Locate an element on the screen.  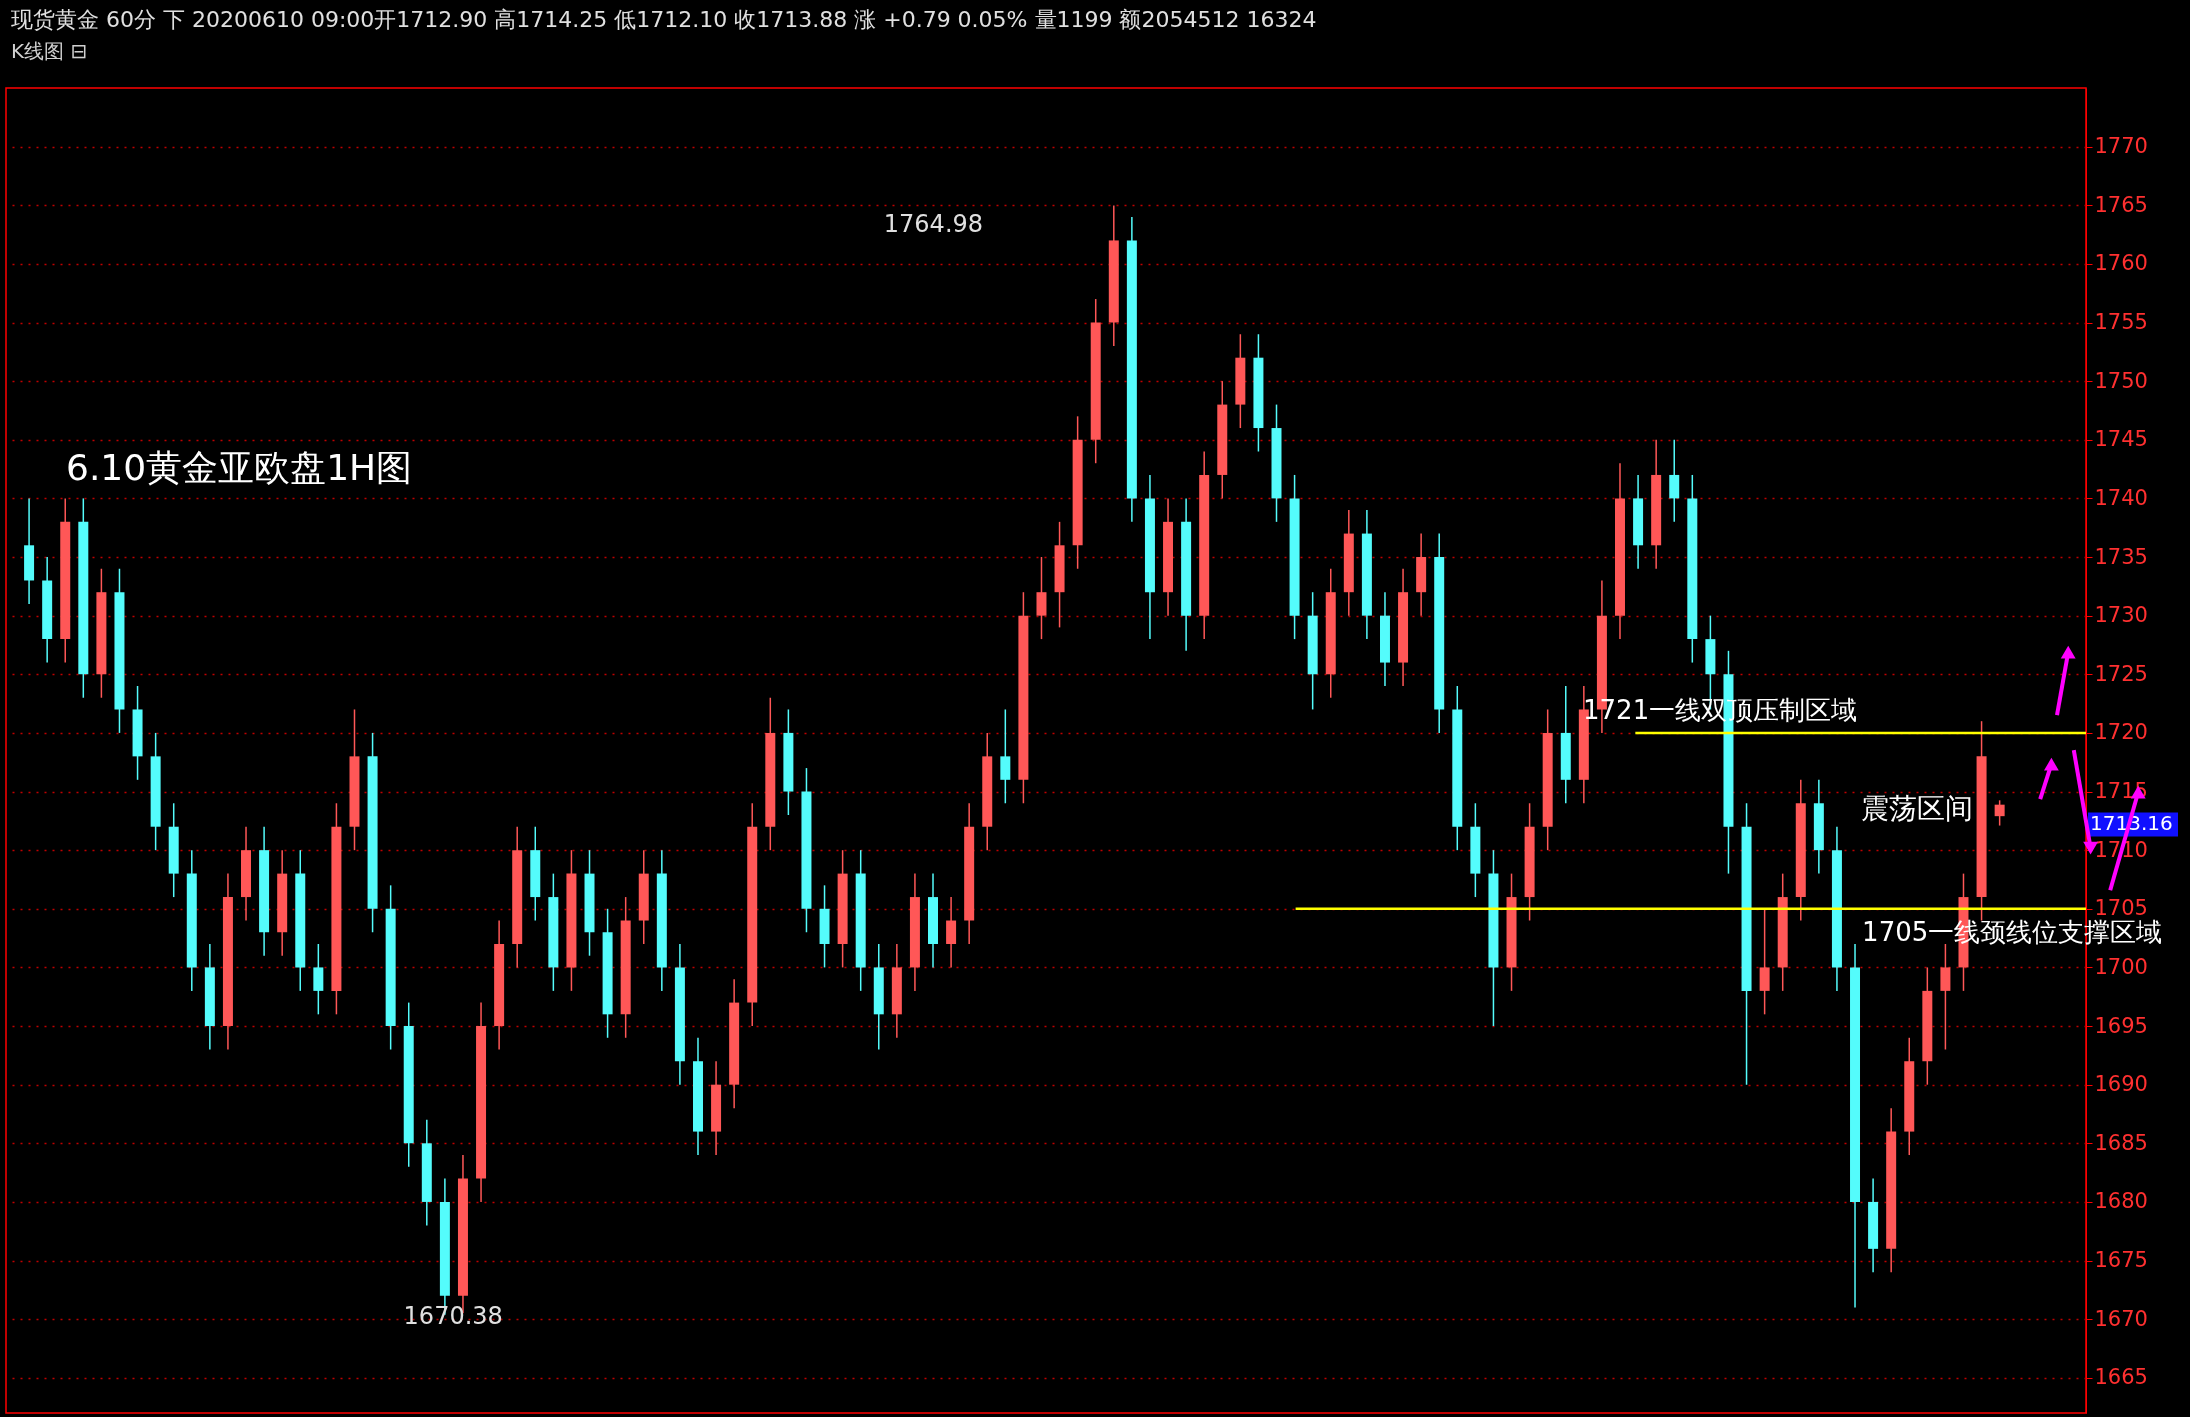
y-tick-label: 1765 is located at coordinates (2121, 204).